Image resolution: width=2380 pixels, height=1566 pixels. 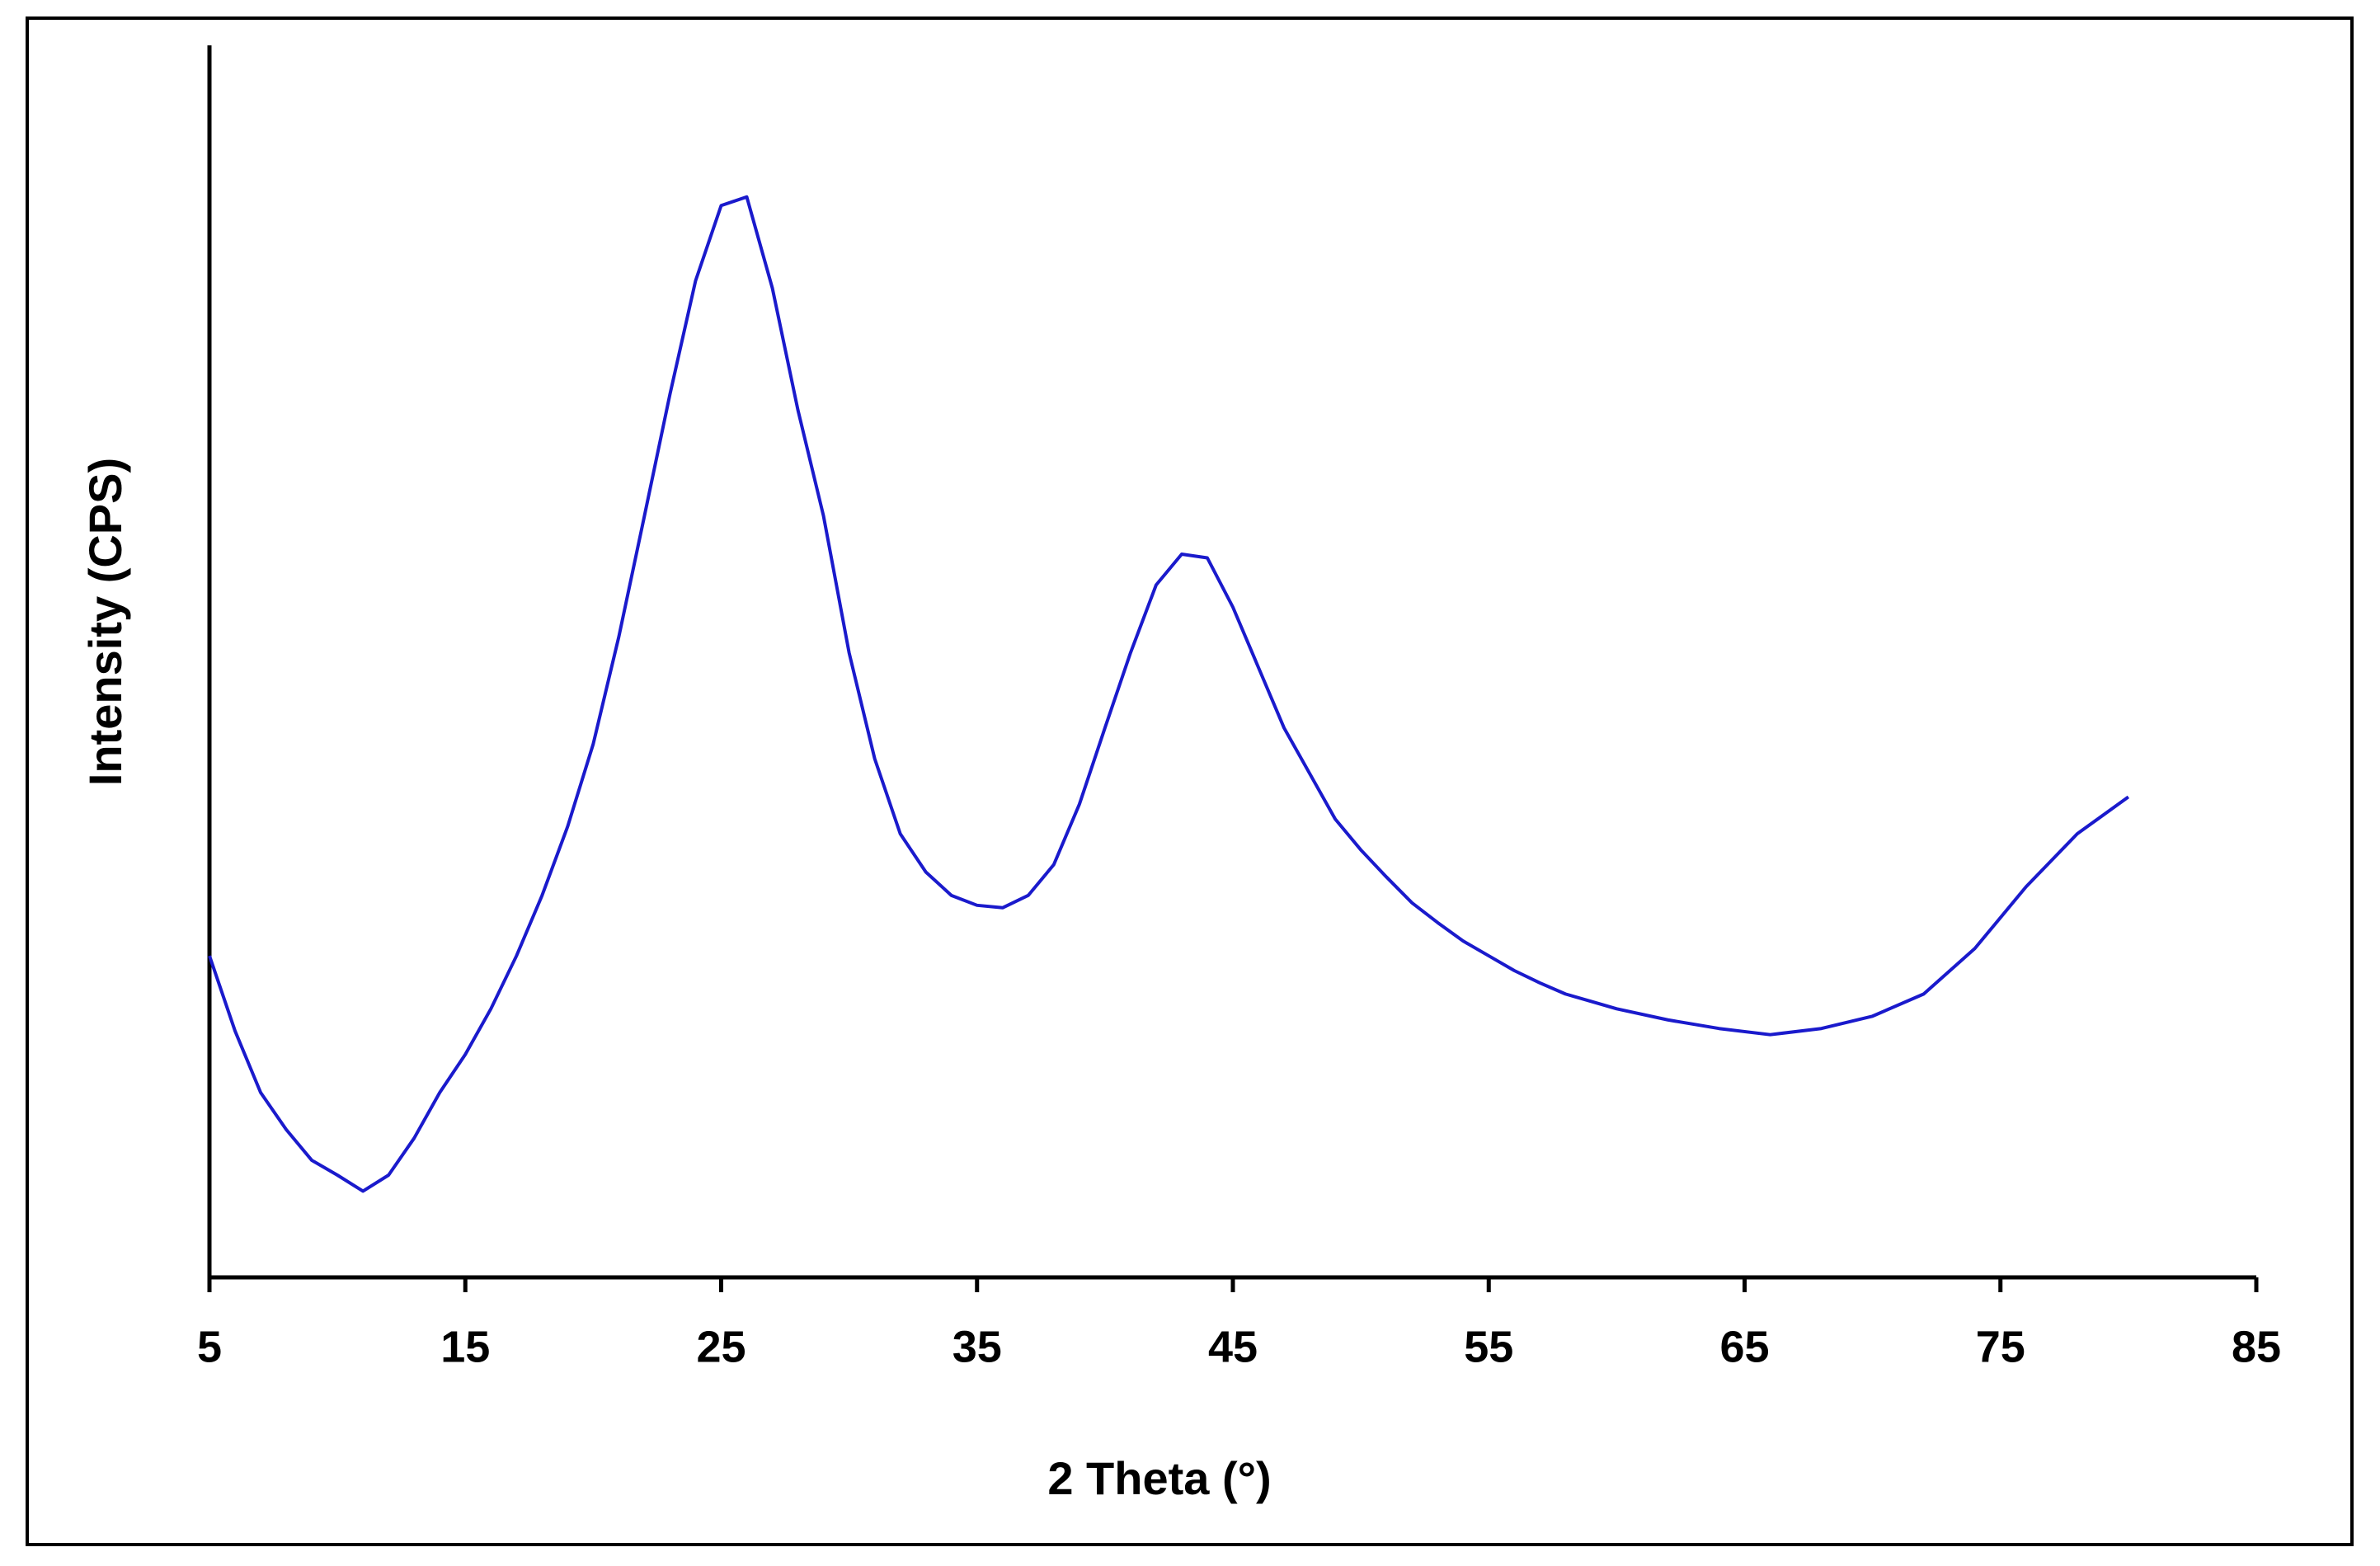 What do you see at coordinates (2256, 1346) in the screenshot?
I see `x-tick-label: 85` at bounding box center [2256, 1346].